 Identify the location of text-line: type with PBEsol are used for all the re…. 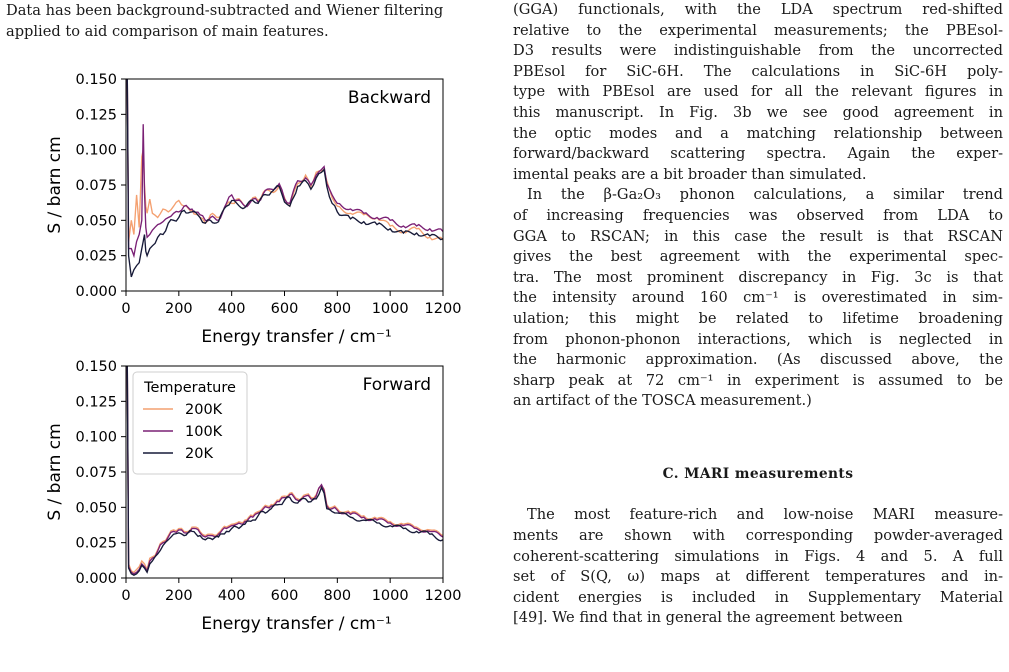
(758, 92).